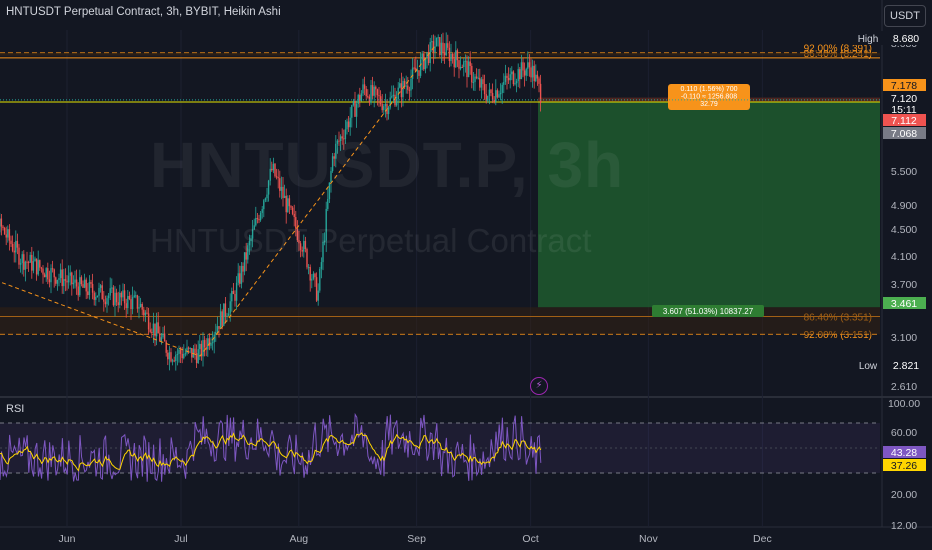  Describe the element at coordinates (709, 97) in the screenshot. I see `stop-label-text: -0.110 ≈ 1256.808` at that location.